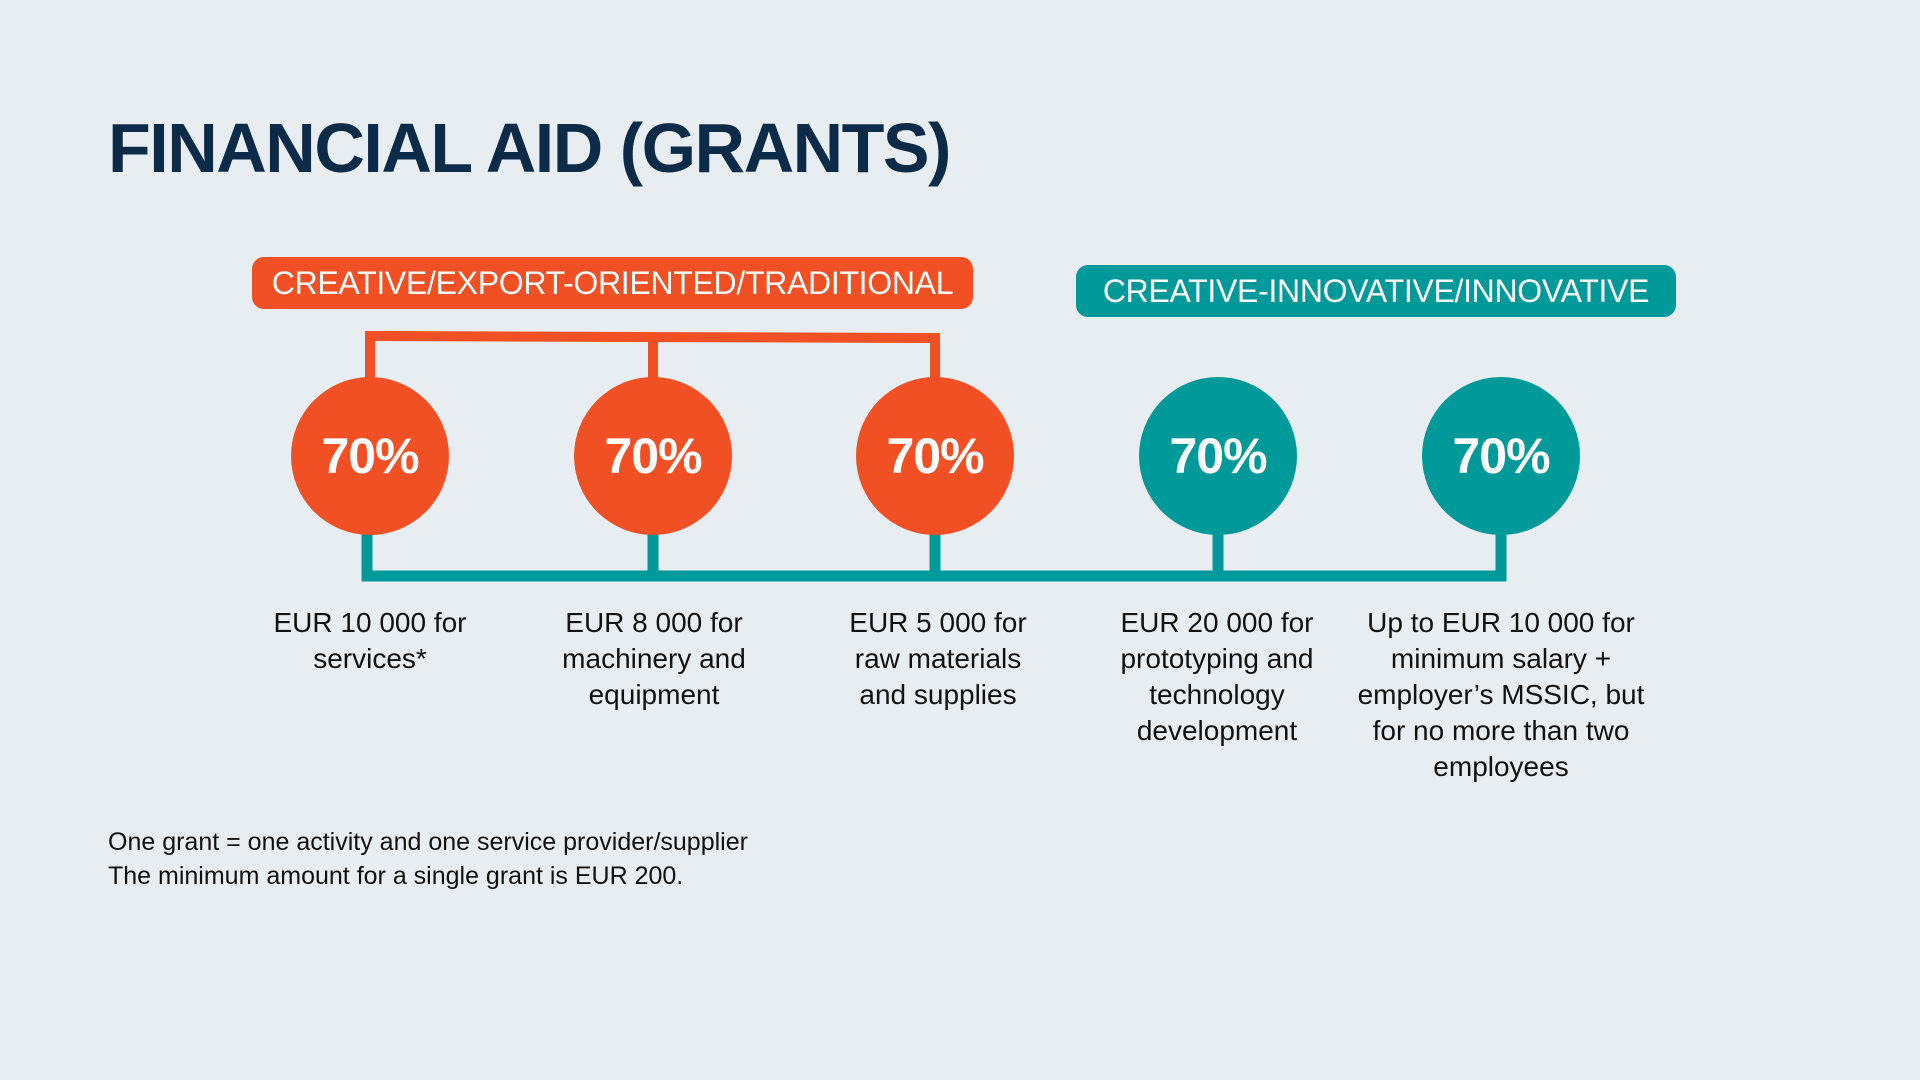  I want to click on description-line: employer’s MSSIC, but, so click(1501, 694).